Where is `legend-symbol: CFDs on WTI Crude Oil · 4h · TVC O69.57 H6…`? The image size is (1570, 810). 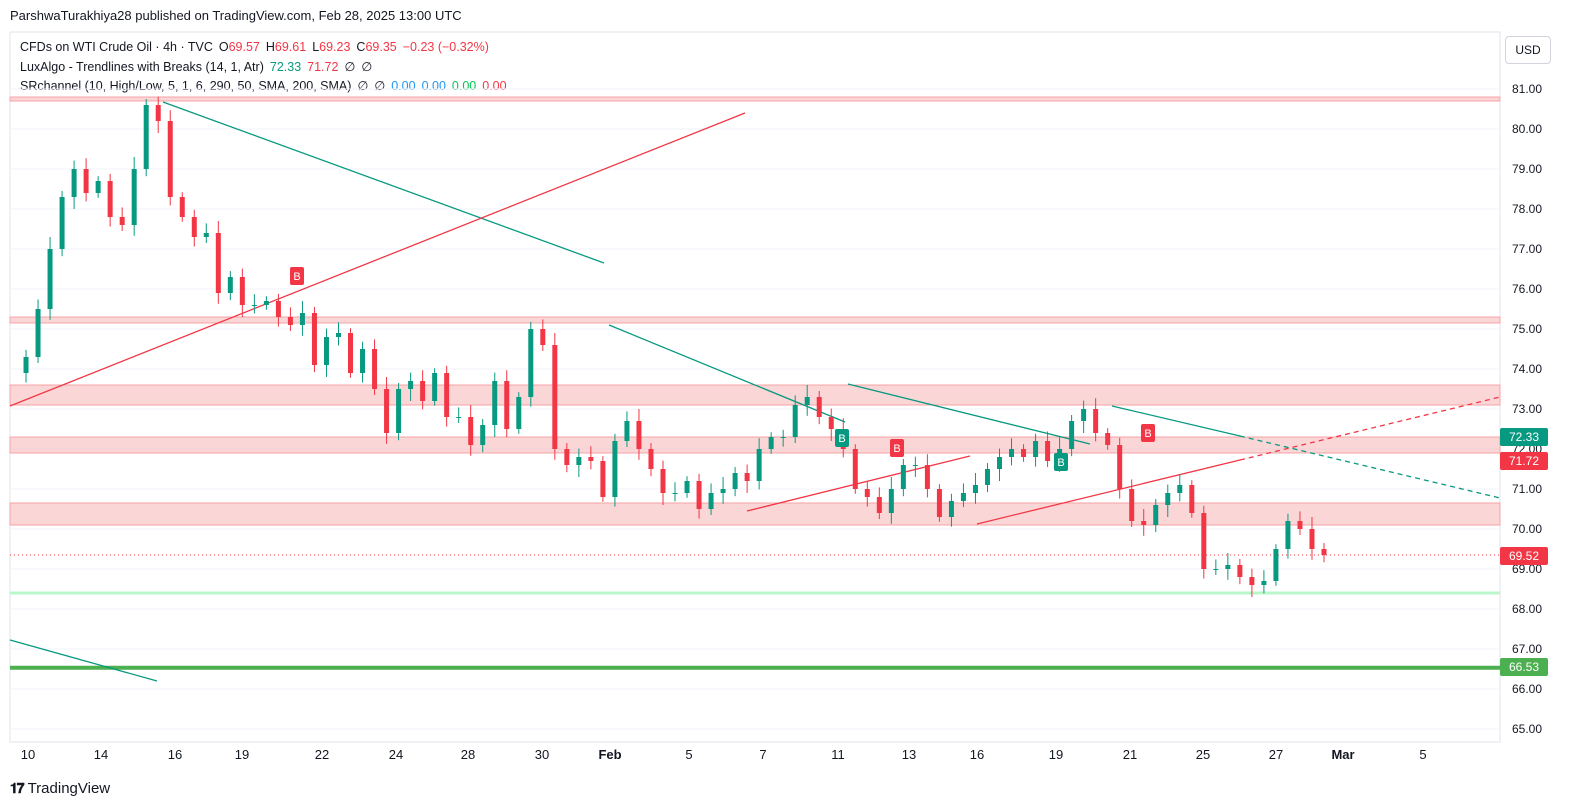 legend-symbol: CFDs on WTI Crude Oil · 4h · TVC O69.57 H6… is located at coordinates (257, 47).